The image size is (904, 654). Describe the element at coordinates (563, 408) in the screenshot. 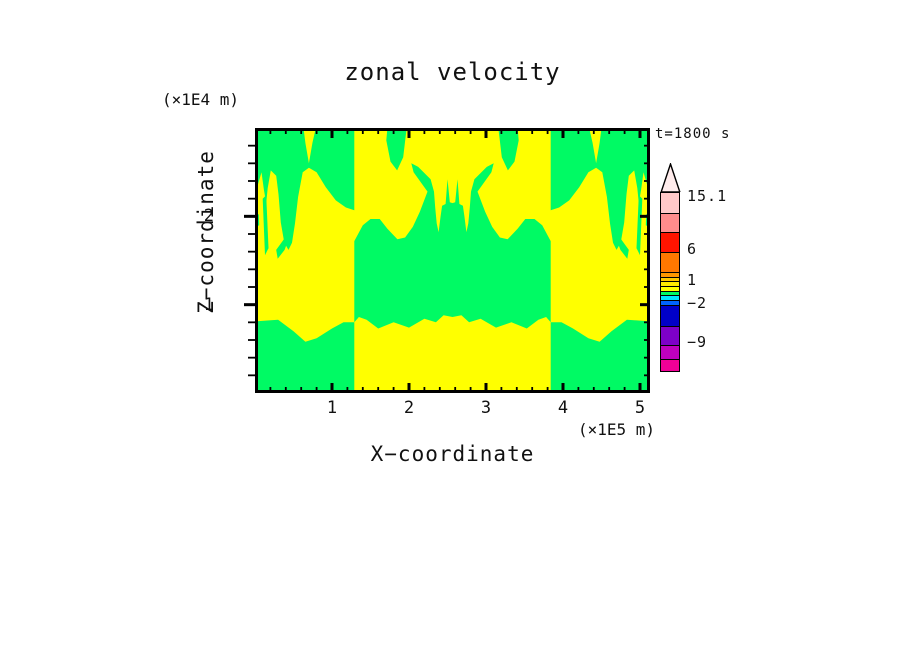

I see `x-tick-label: 4` at that location.